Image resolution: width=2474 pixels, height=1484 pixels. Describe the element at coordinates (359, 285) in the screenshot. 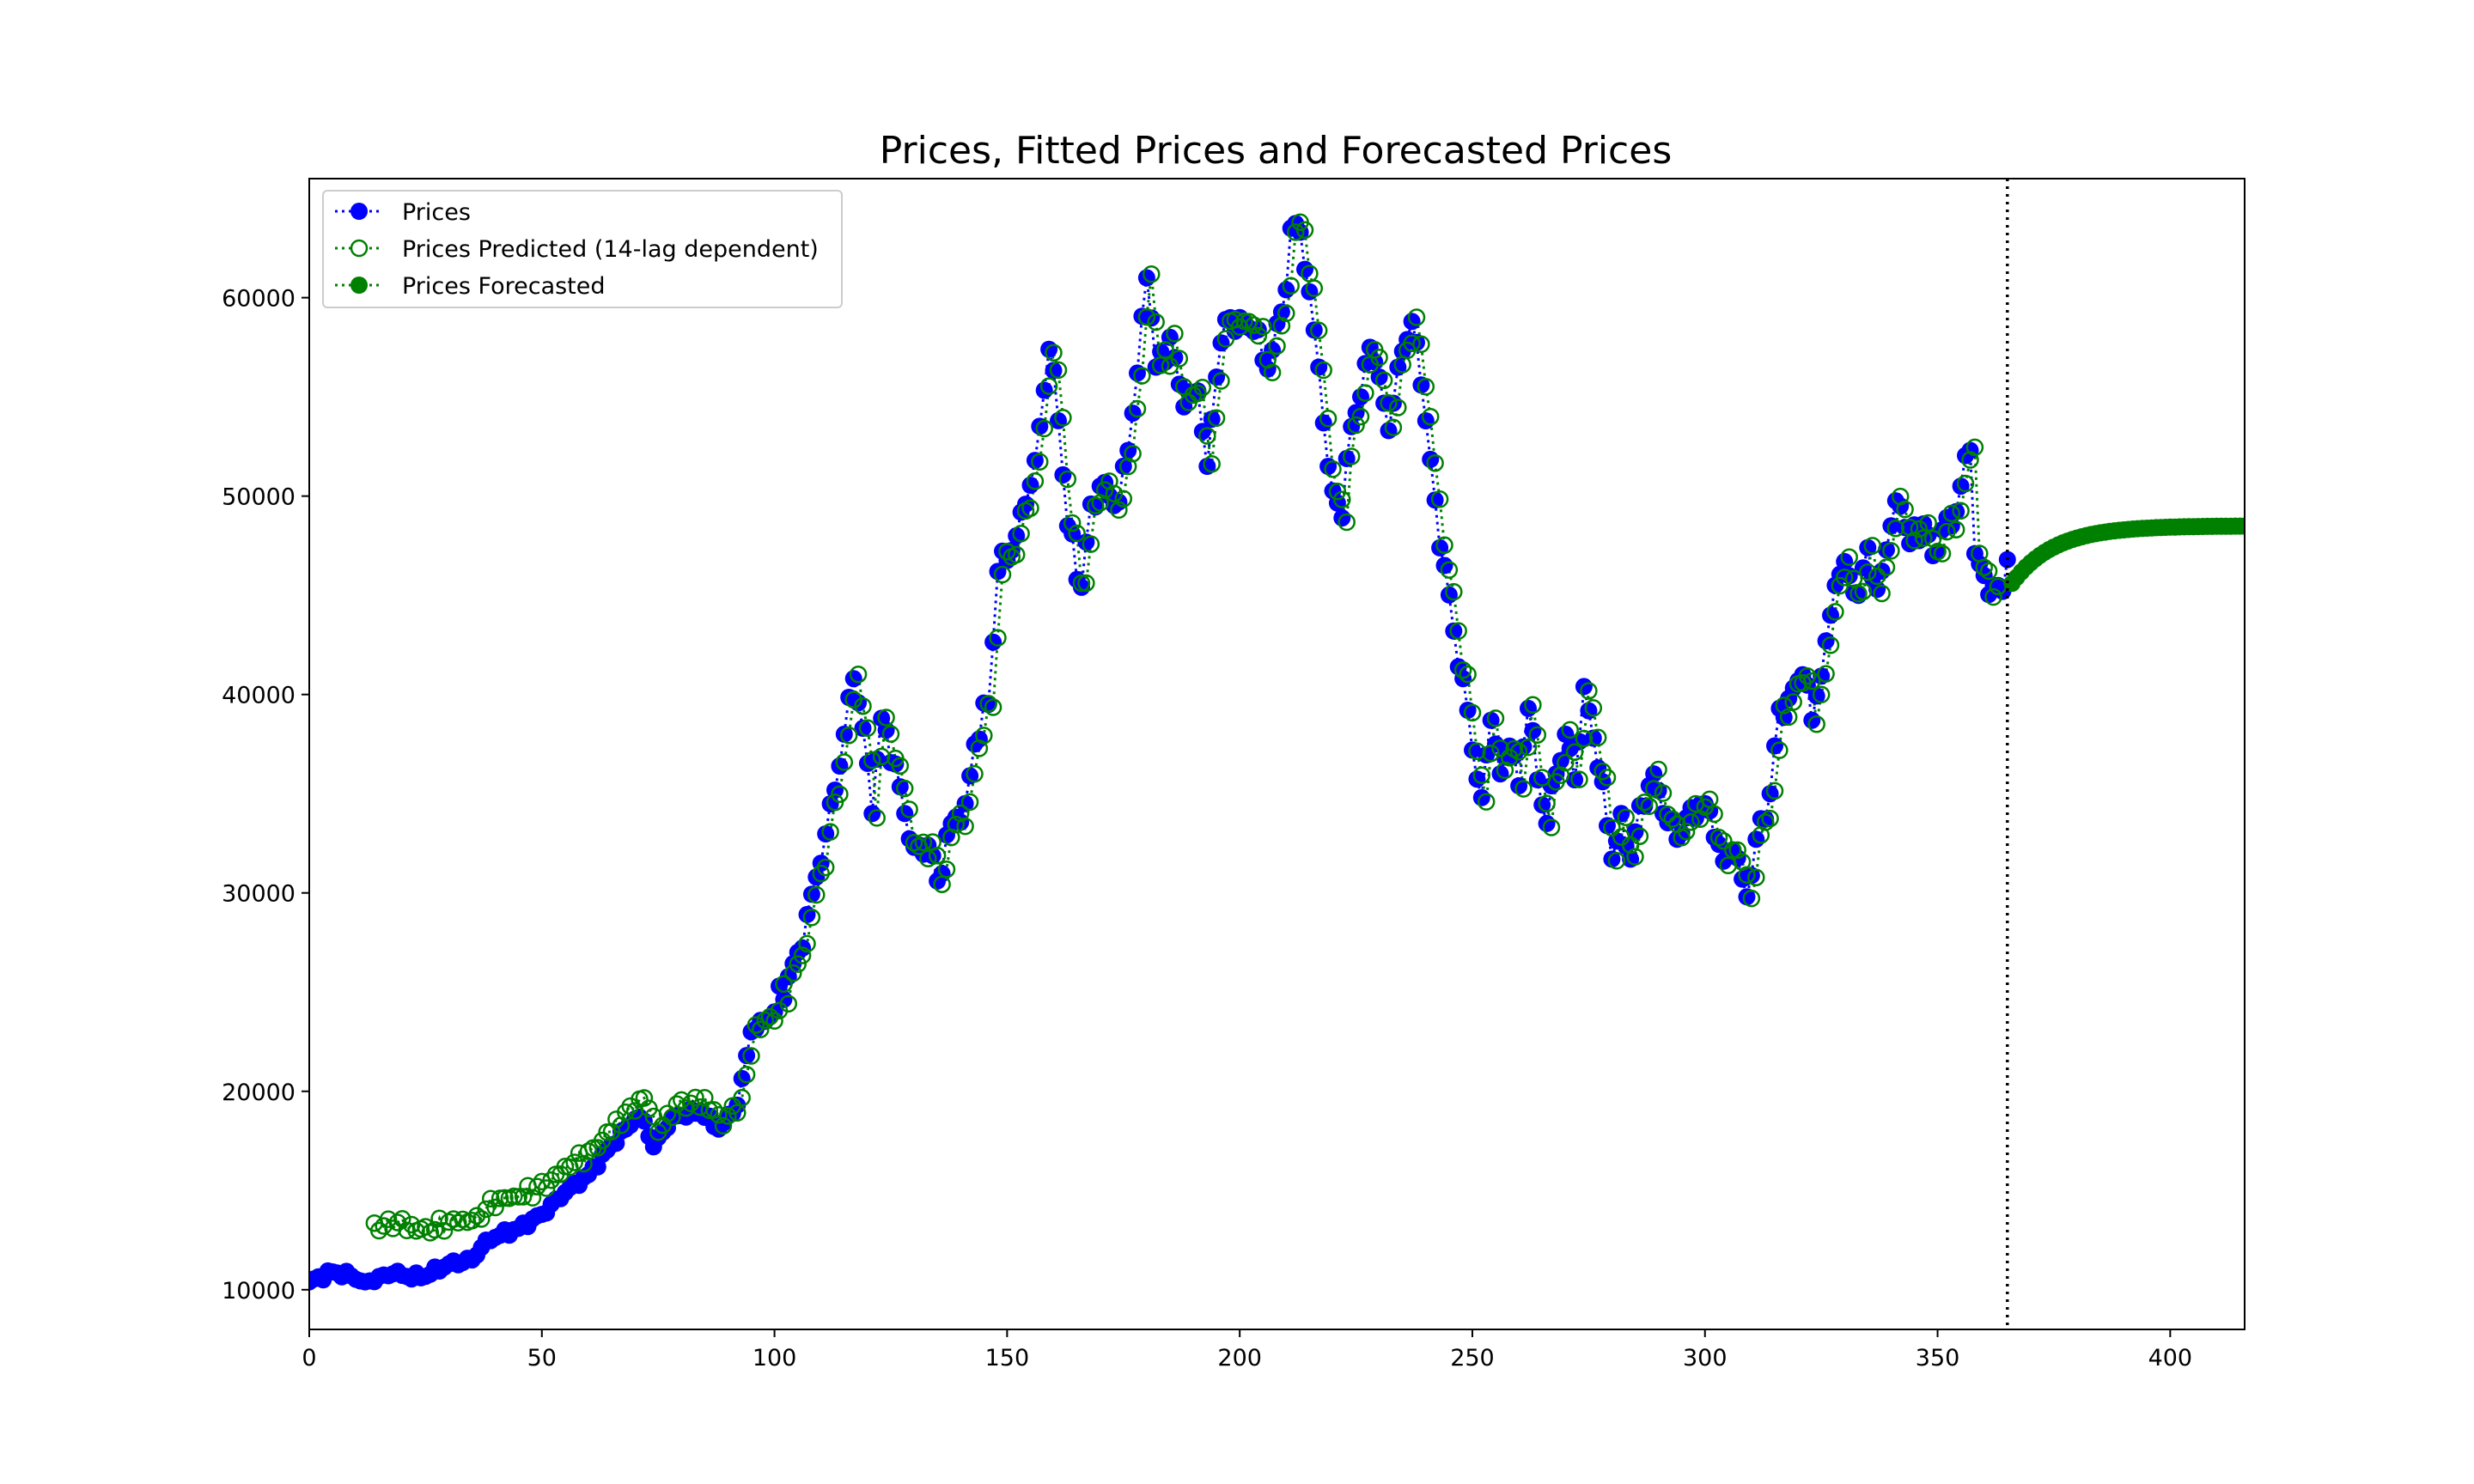

I see `legend-marker-forecasted` at that location.